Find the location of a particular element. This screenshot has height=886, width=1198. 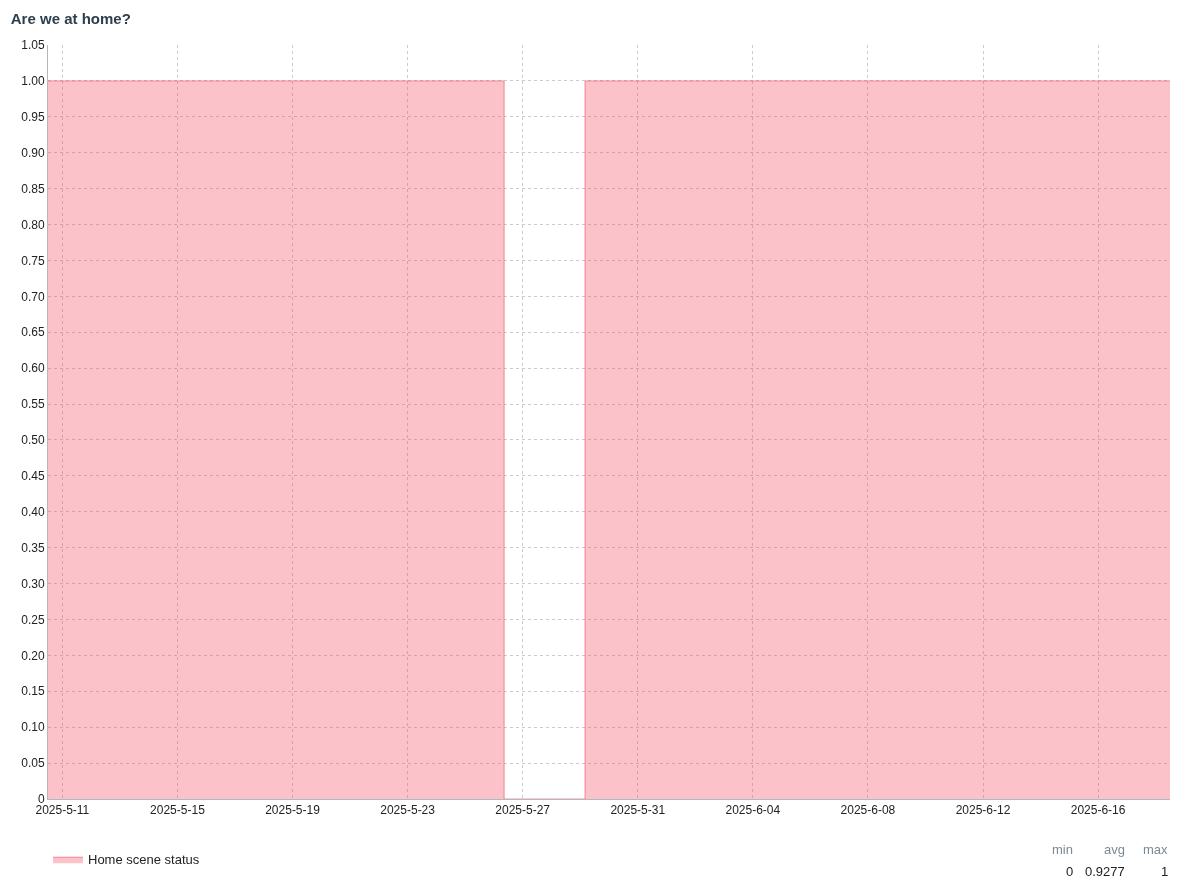

y-tick-label: 0.50 is located at coordinates (33, 440).